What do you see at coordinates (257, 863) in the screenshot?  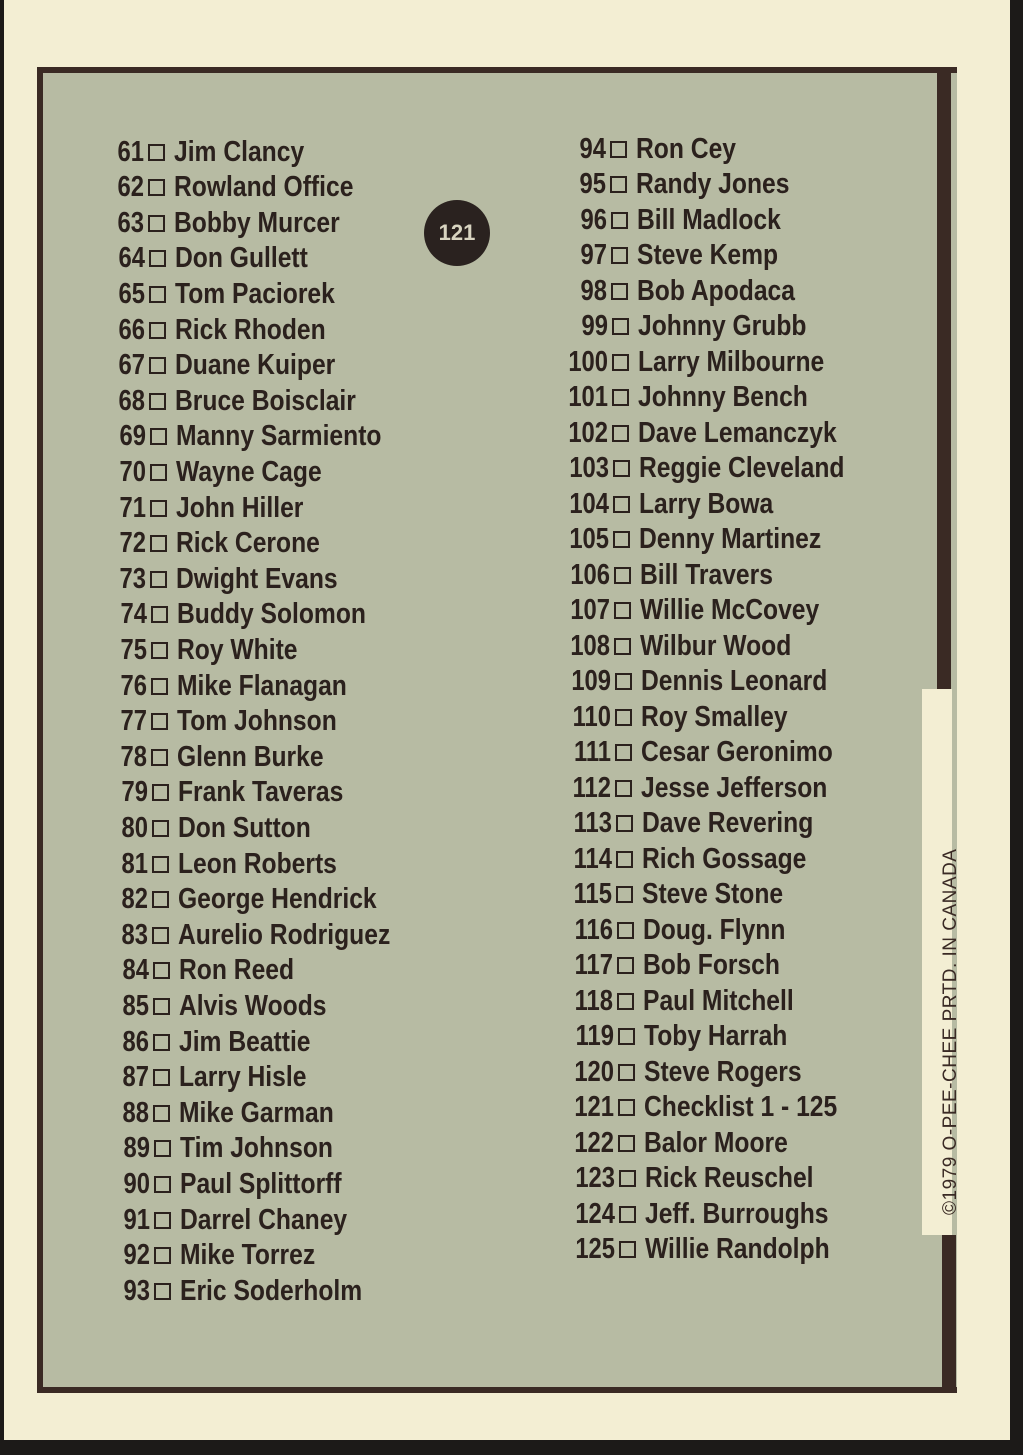 I see `player-name: Leon Roberts` at bounding box center [257, 863].